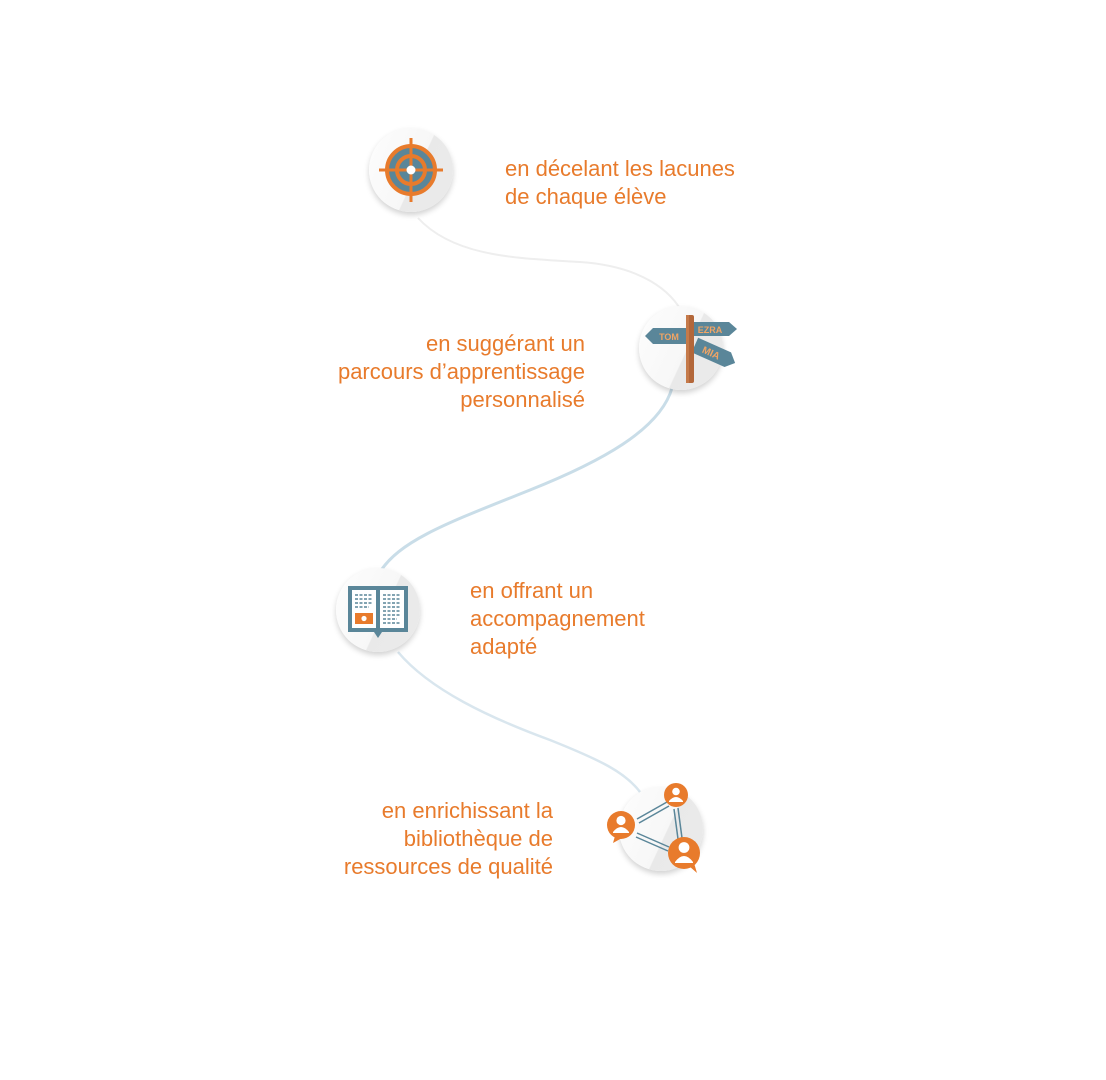  Describe the element at coordinates (620, 183) in the screenshot. I see `step-1-text: en décelant les lacunes de chaque élève` at that location.